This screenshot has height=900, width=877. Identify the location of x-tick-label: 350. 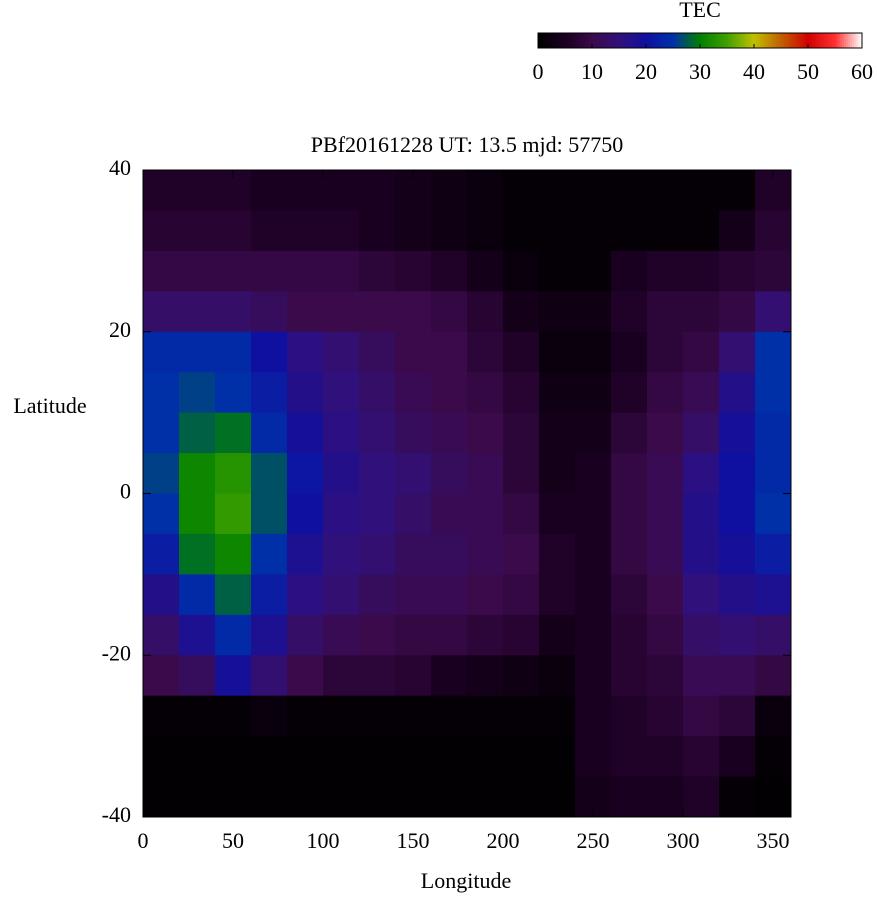
(773, 840).